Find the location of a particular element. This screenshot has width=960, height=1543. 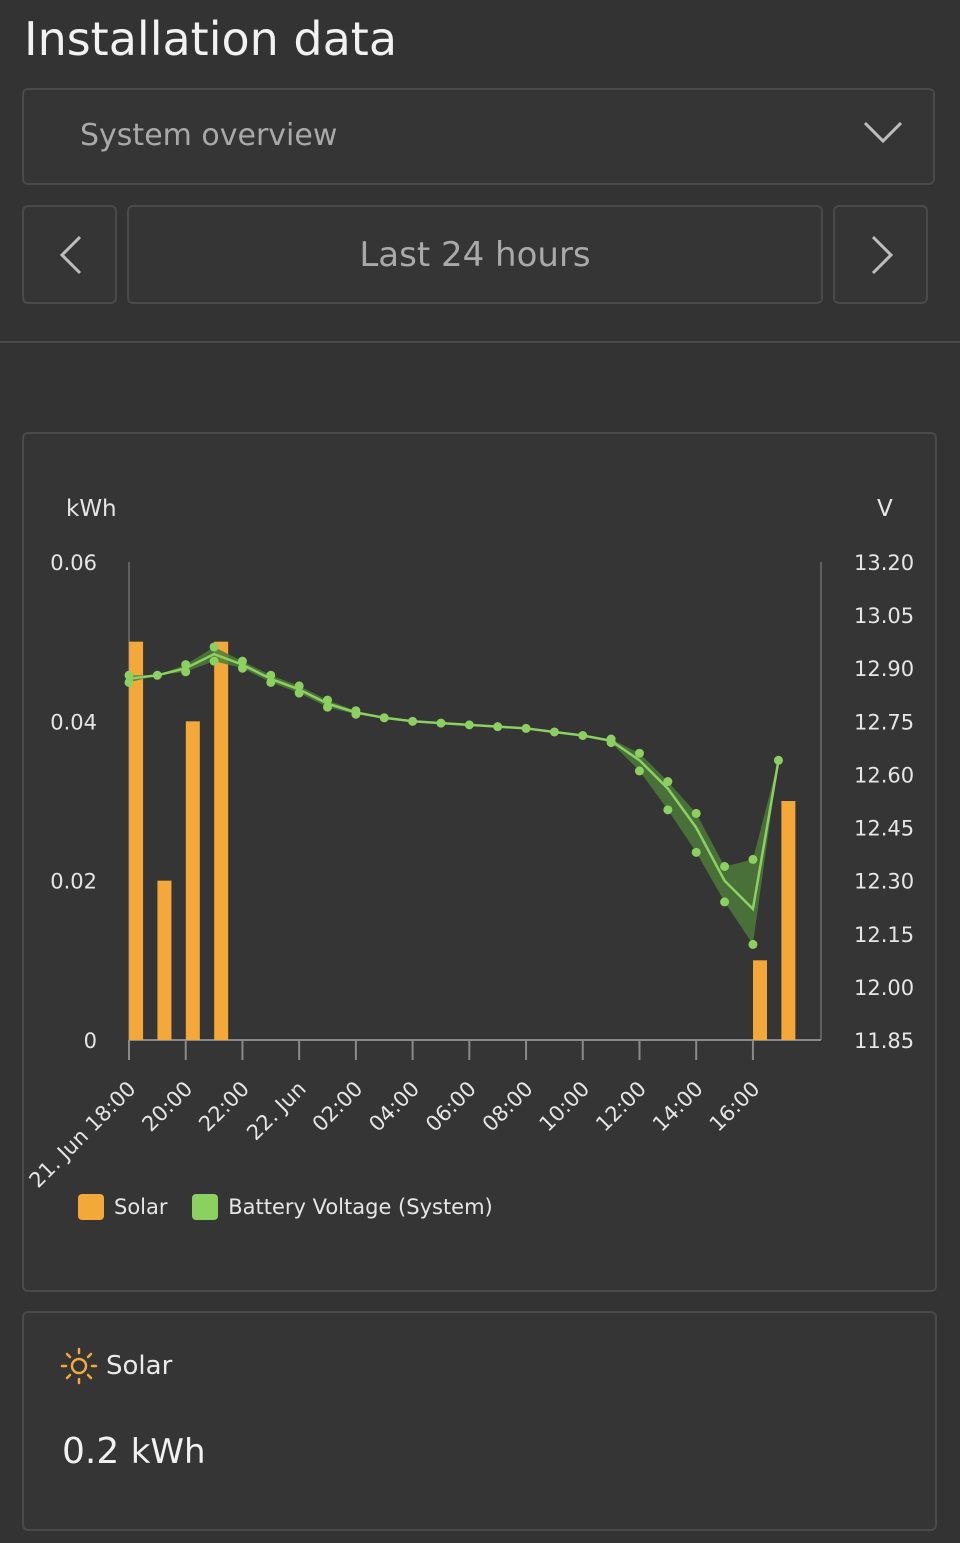

chevron-left-icon is located at coordinates (70, 255).